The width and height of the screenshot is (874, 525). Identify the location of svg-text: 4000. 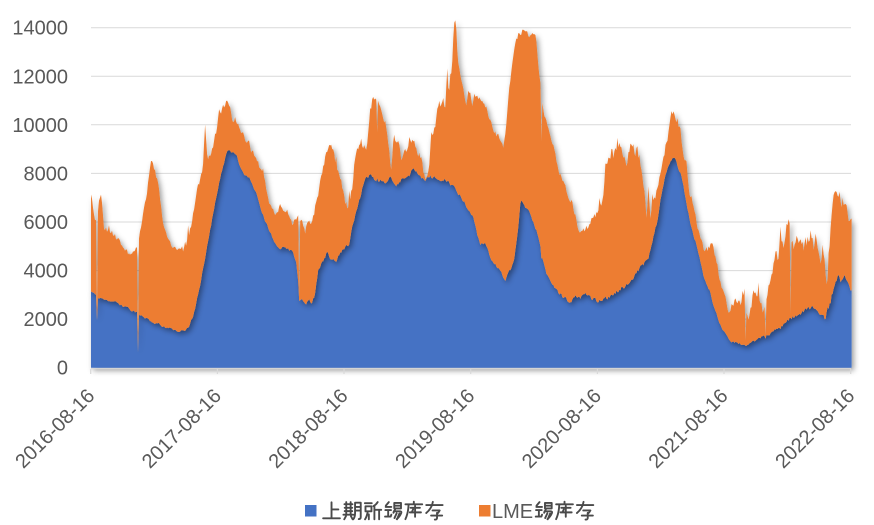
(46, 272).